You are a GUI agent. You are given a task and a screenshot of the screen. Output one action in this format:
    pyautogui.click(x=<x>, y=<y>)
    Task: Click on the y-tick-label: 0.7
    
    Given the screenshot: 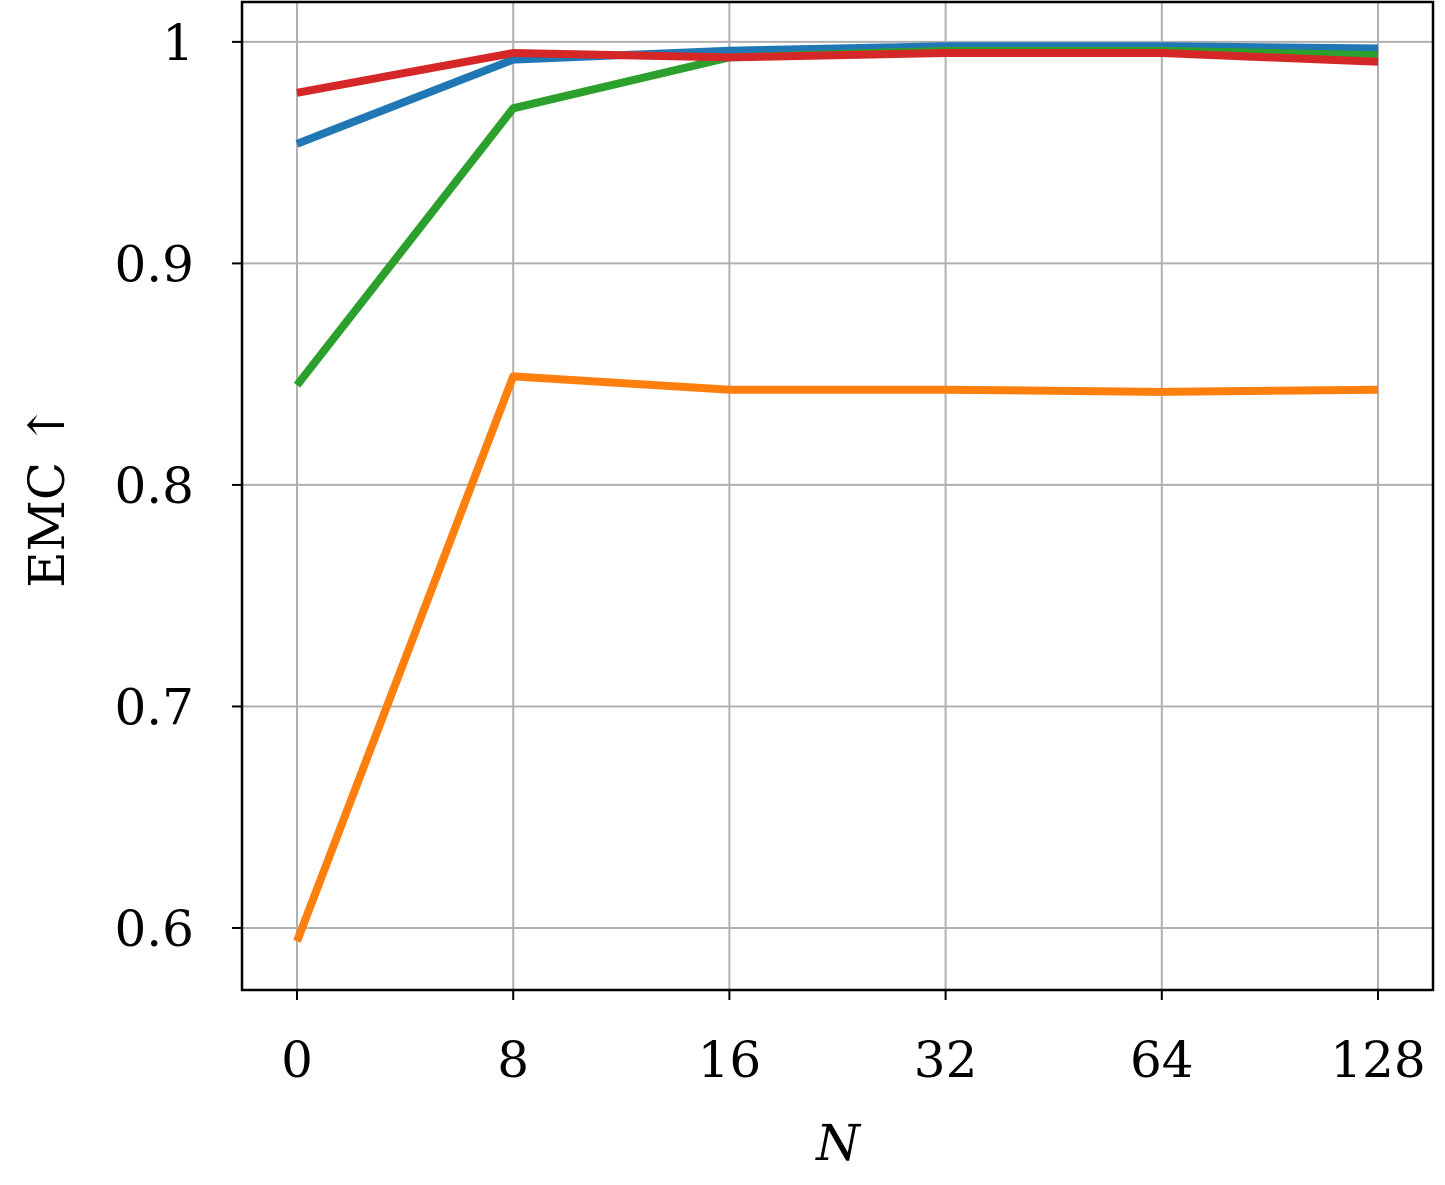 What is the action you would take?
    pyautogui.click(x=154, y=707)
    